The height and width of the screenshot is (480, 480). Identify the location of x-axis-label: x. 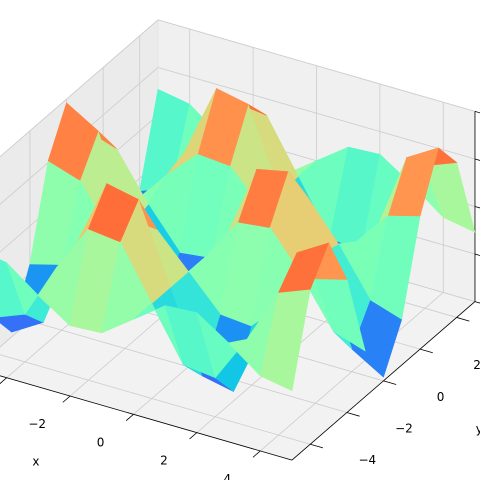
(35, 462).